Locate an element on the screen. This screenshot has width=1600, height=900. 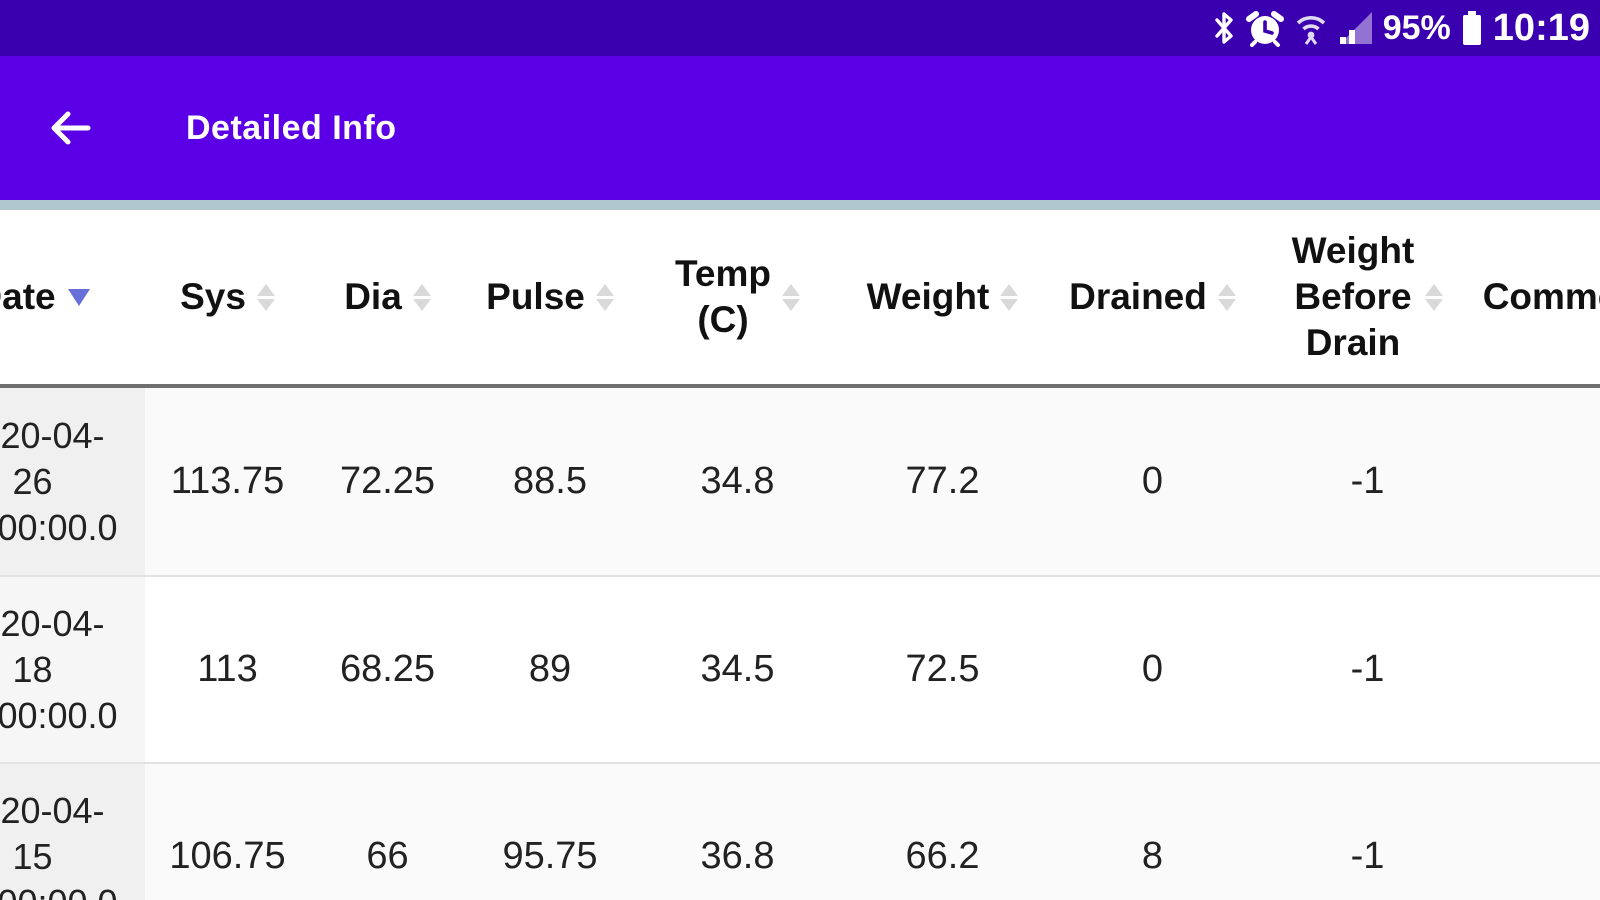
battery-icon is located at coordinates (1471, 28).